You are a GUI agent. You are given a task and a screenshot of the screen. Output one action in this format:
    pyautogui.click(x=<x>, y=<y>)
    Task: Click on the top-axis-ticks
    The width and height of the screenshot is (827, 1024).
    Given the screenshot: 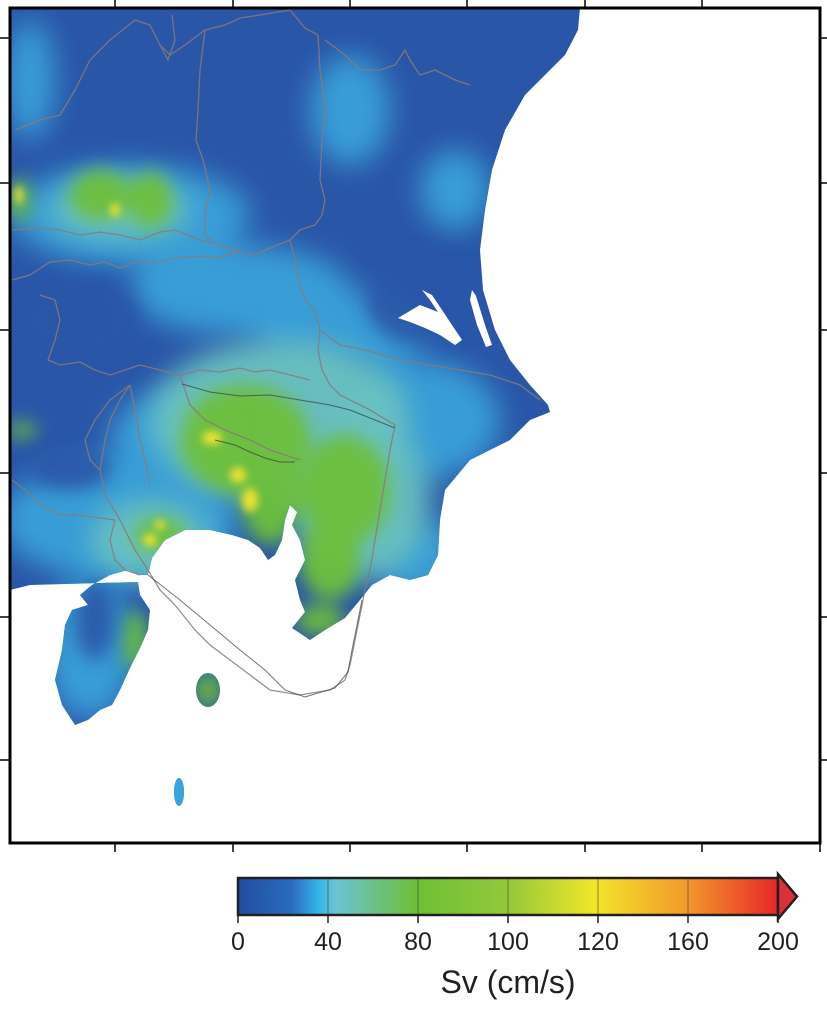 What is the action you would take?
    pyautogui.click(x=408, y=4)
    